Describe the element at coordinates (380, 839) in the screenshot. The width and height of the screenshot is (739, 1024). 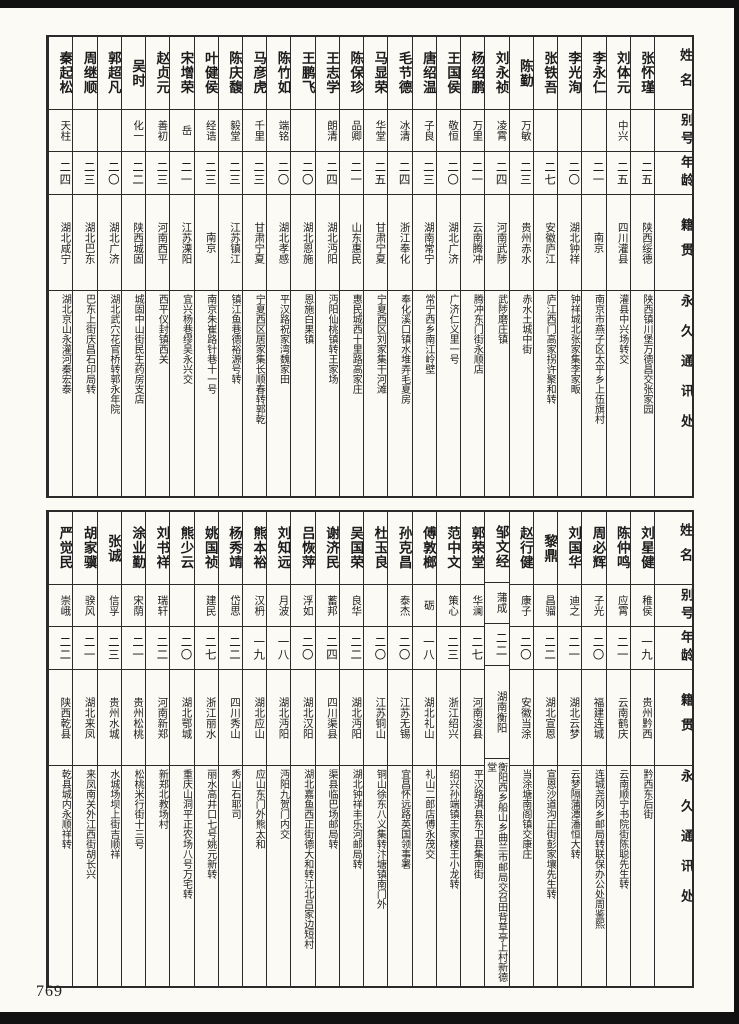
I see `person-address: 铜山徐东八义集转汴塘镇南门外` at that location.